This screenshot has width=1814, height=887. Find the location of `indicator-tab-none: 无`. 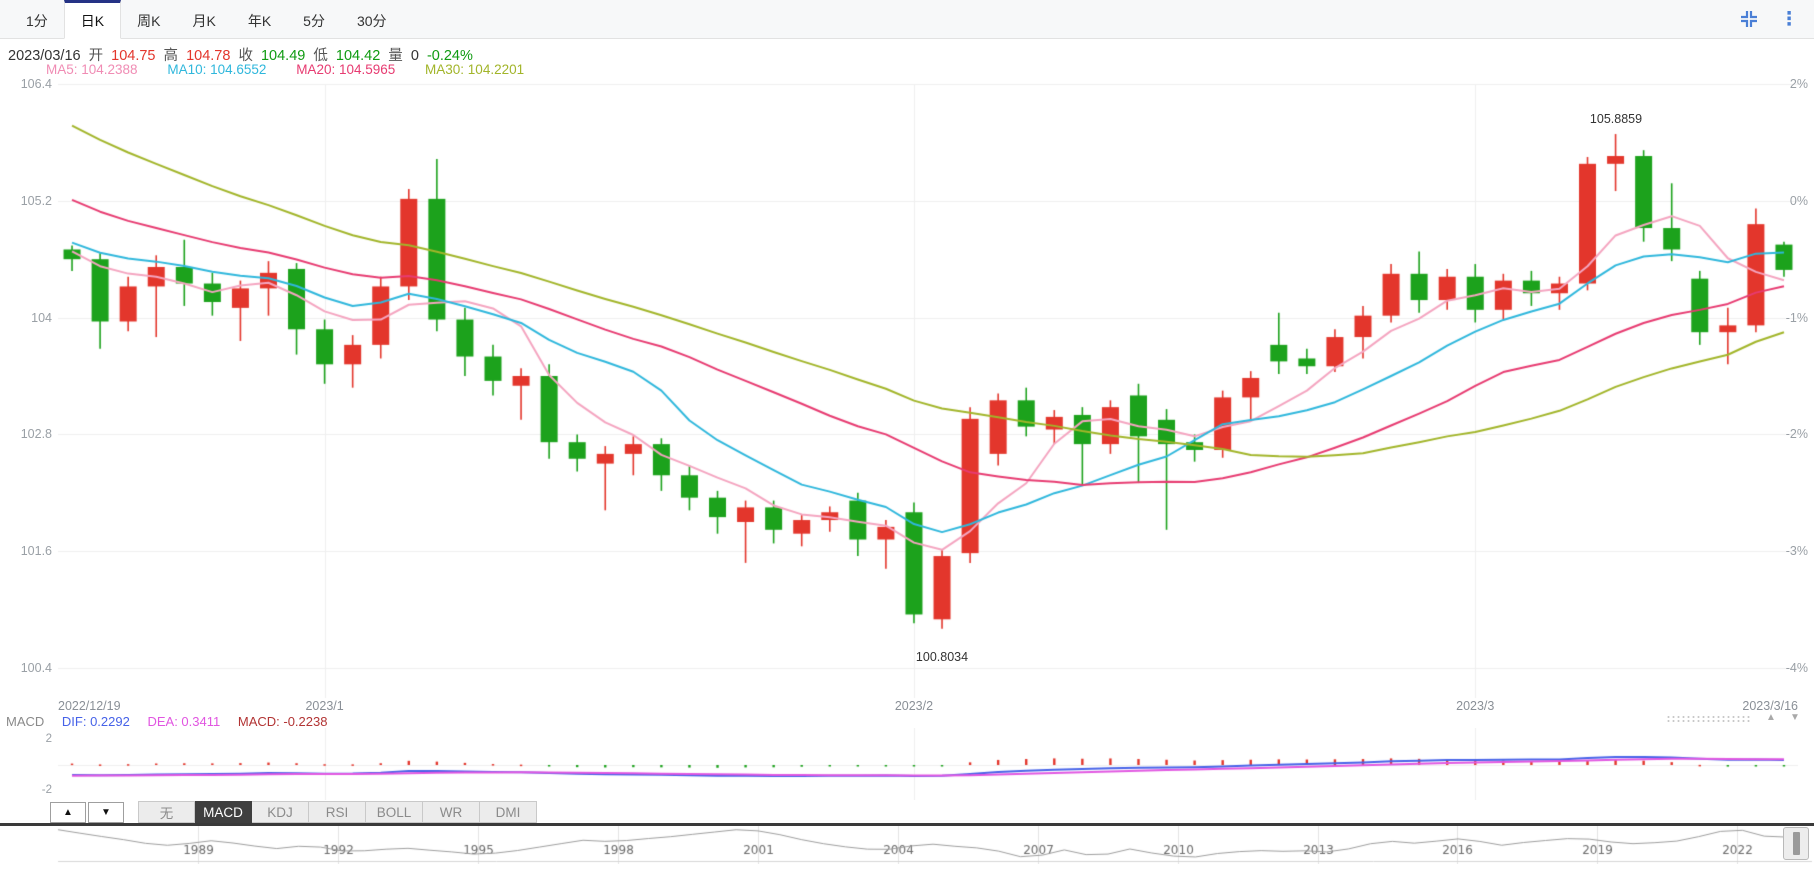

indicator-tab-none: 无 is located at coordinates (166, 812).